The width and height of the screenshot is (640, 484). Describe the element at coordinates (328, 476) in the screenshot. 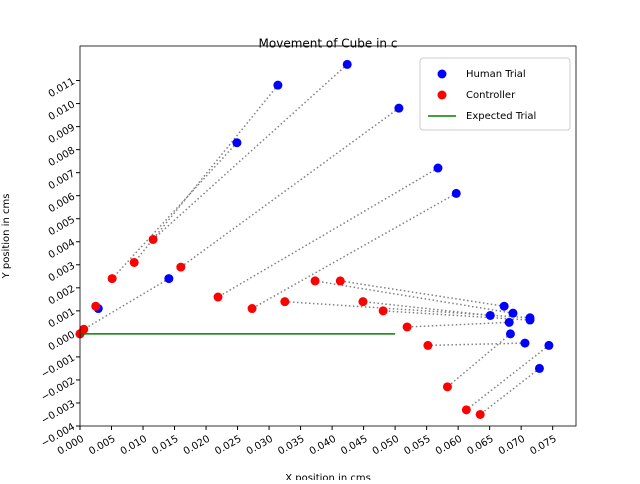

I see `x-axis-label: X position in cms` at that location.